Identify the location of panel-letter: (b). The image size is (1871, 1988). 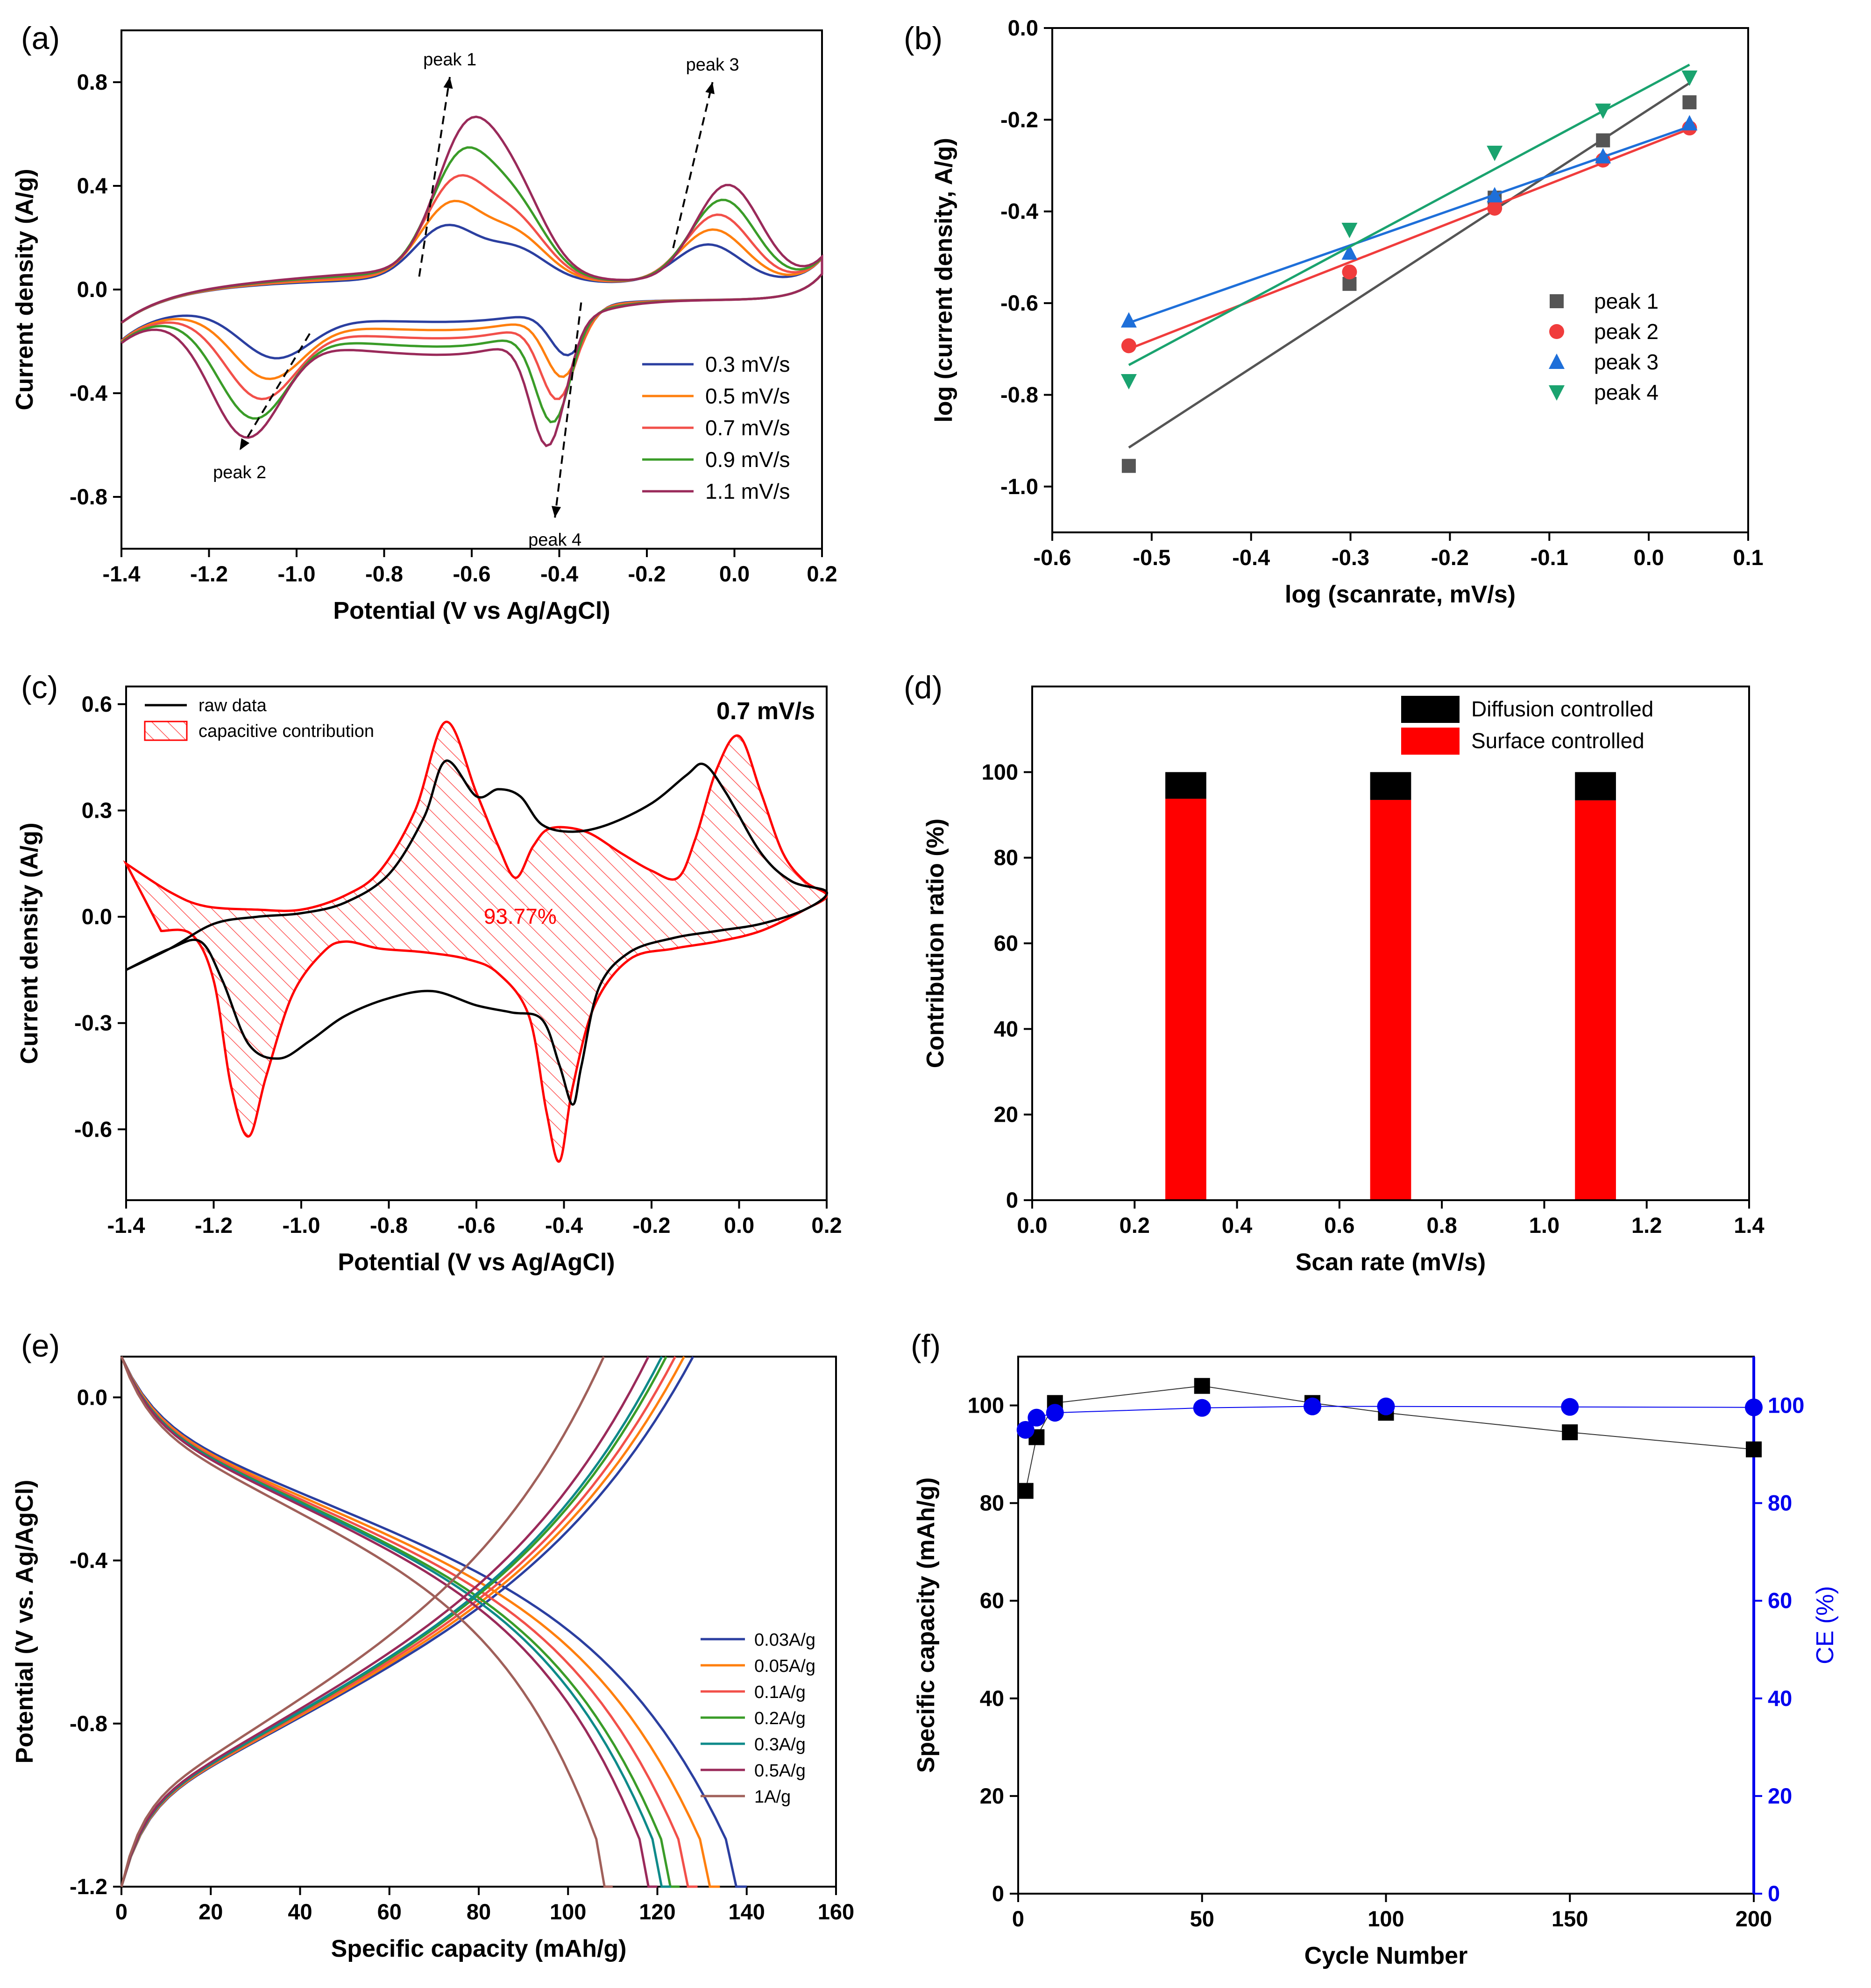
(924, 38).